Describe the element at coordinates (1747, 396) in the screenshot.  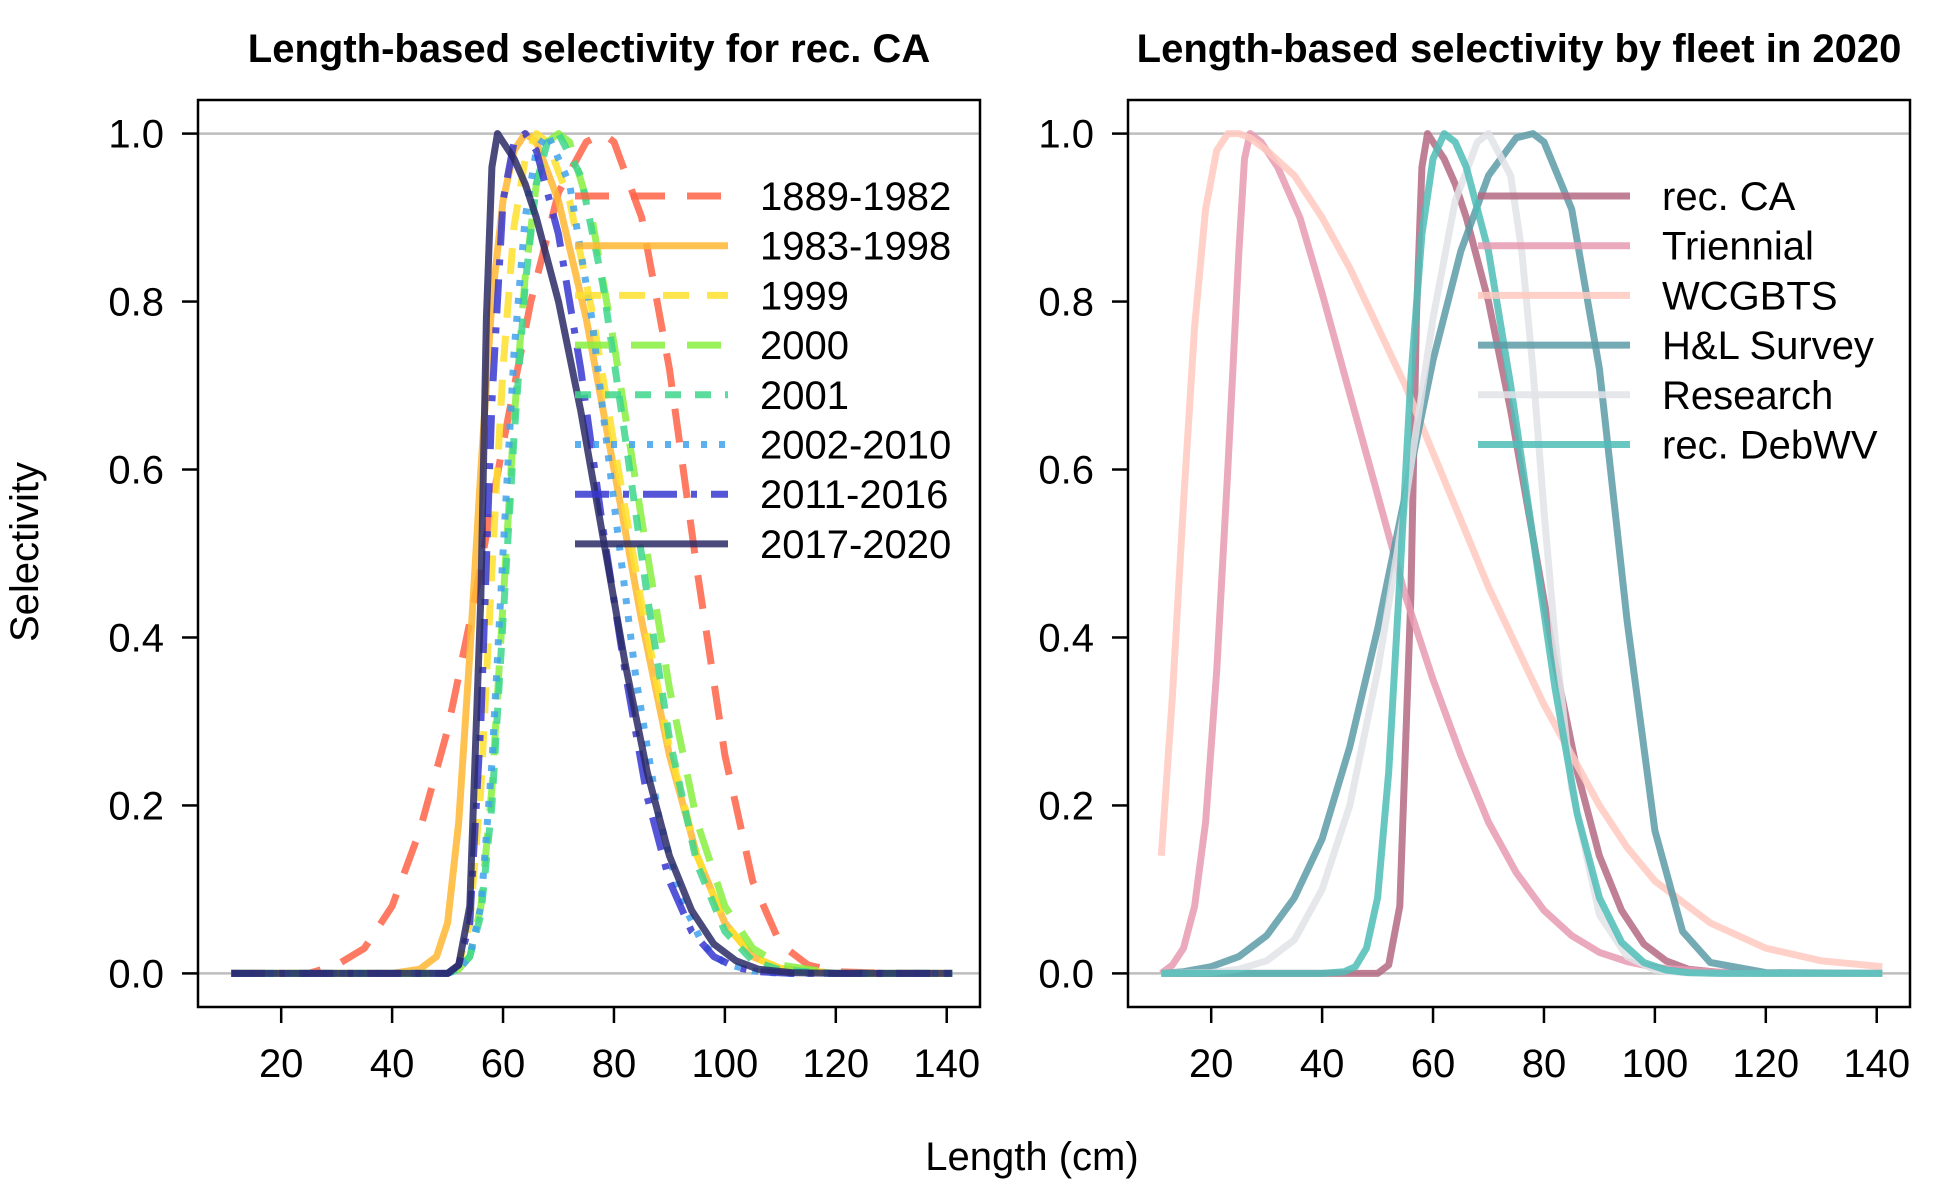
I see `legend-label: Research` at that location.